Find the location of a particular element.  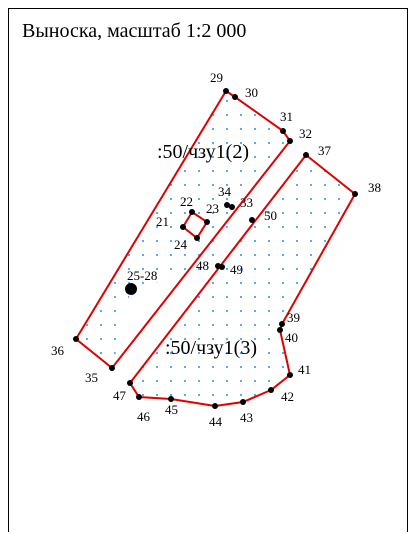

point-label: 36 is located at coordinates (58, 350).